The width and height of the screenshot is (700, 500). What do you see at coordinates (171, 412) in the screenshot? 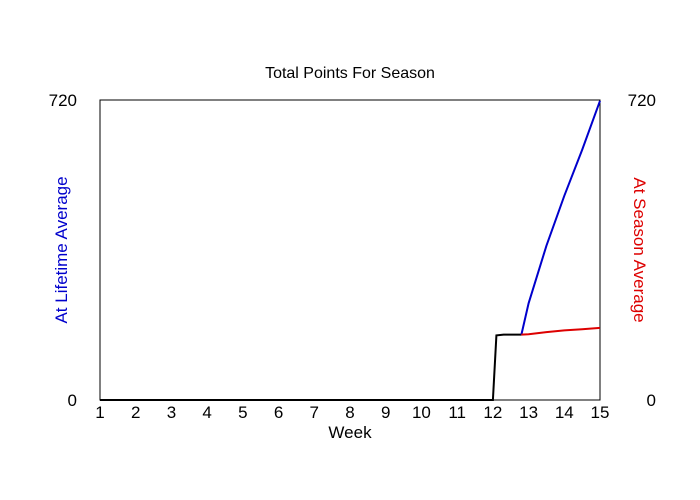
I see `x-tick-label: 3` at bounding box center [171, 412].